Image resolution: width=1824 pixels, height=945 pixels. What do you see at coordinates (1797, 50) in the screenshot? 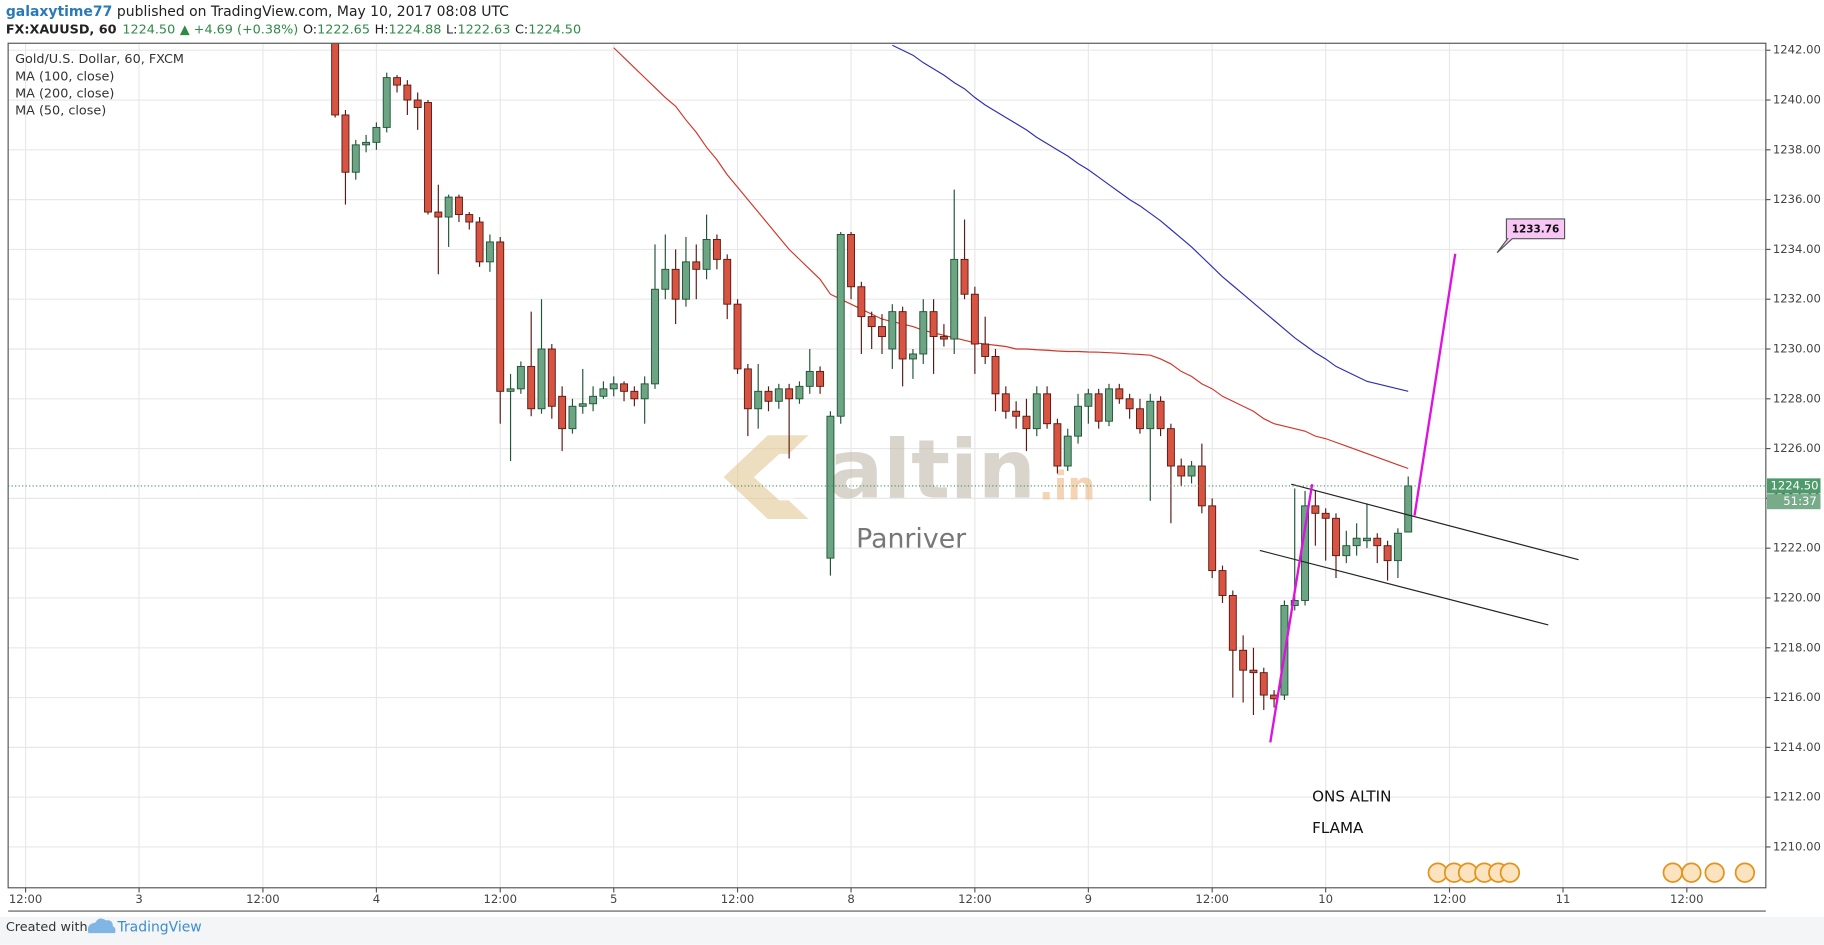
I see `y-tick-label: 1242.00` at bounding box center [1797, 50].